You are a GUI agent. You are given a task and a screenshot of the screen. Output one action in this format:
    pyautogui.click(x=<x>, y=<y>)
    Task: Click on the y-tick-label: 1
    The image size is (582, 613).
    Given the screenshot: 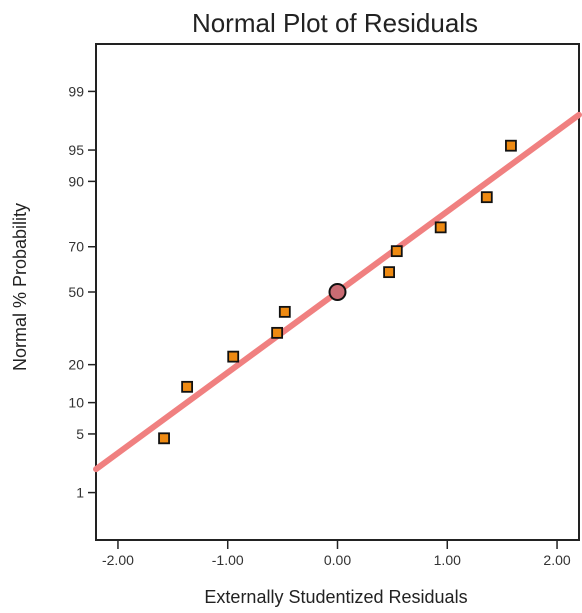 What is the action you would take?
    pyautogui.click(x=80, y=493)
    